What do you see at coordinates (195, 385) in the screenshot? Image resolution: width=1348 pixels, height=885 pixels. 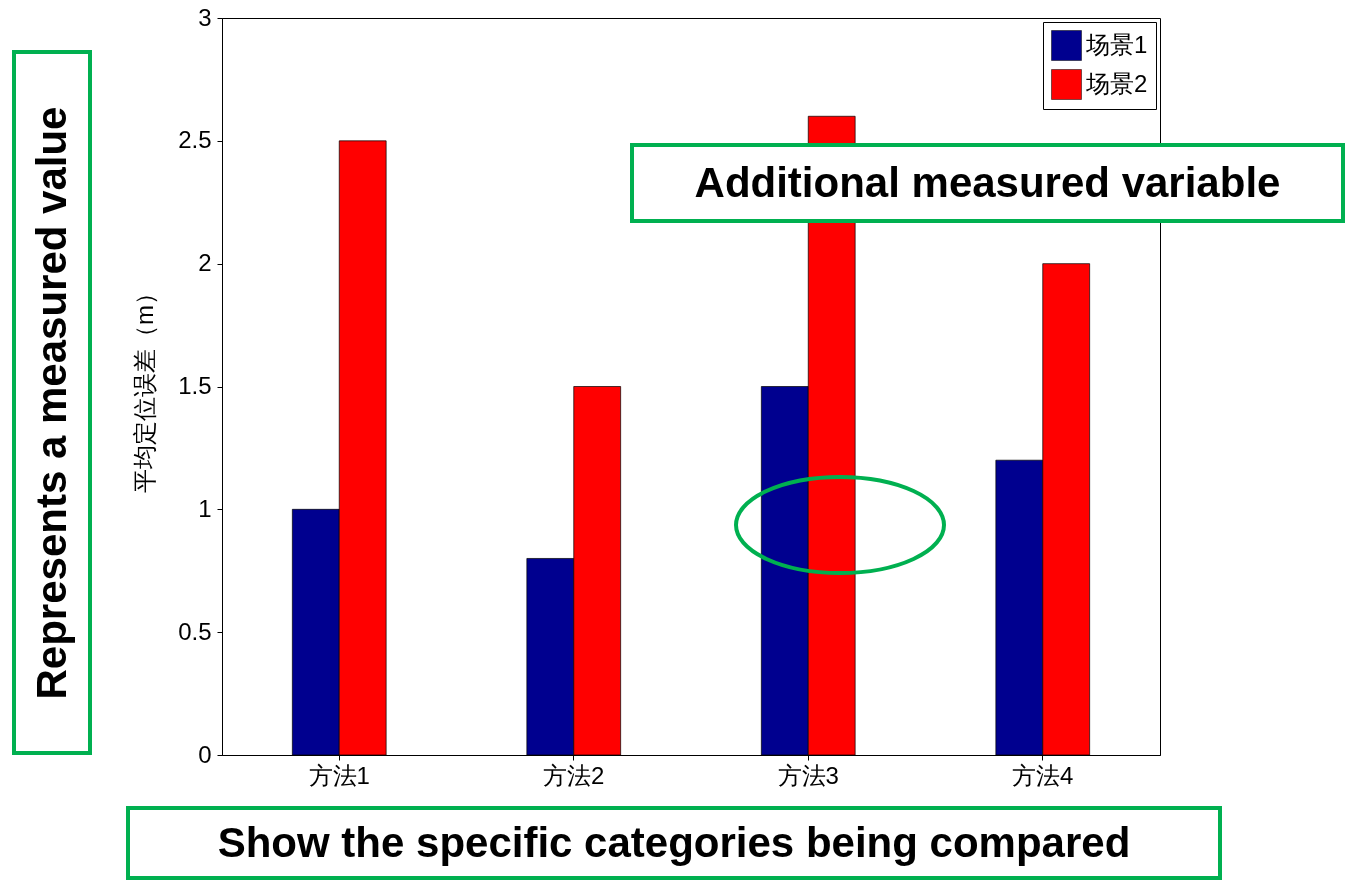 I see `y-tick-label: 1.5` at bounding box center [195, 385].